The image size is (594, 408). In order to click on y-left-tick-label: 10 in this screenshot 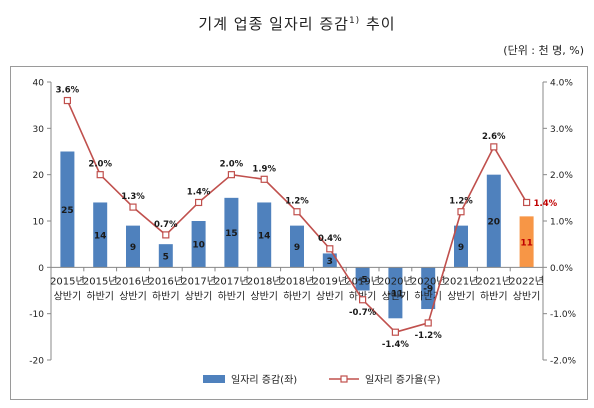, I will do `click(39, 223)`.